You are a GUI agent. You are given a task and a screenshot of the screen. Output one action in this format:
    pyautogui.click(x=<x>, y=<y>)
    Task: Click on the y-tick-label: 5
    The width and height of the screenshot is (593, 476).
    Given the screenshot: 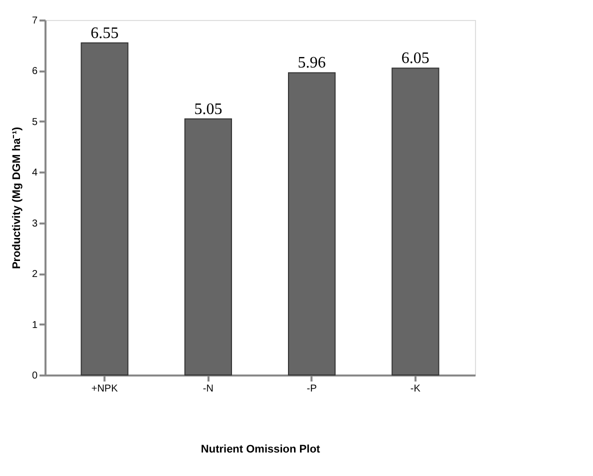 What is the action you would take?
    pyautogui.click(x=35, y=122)
    